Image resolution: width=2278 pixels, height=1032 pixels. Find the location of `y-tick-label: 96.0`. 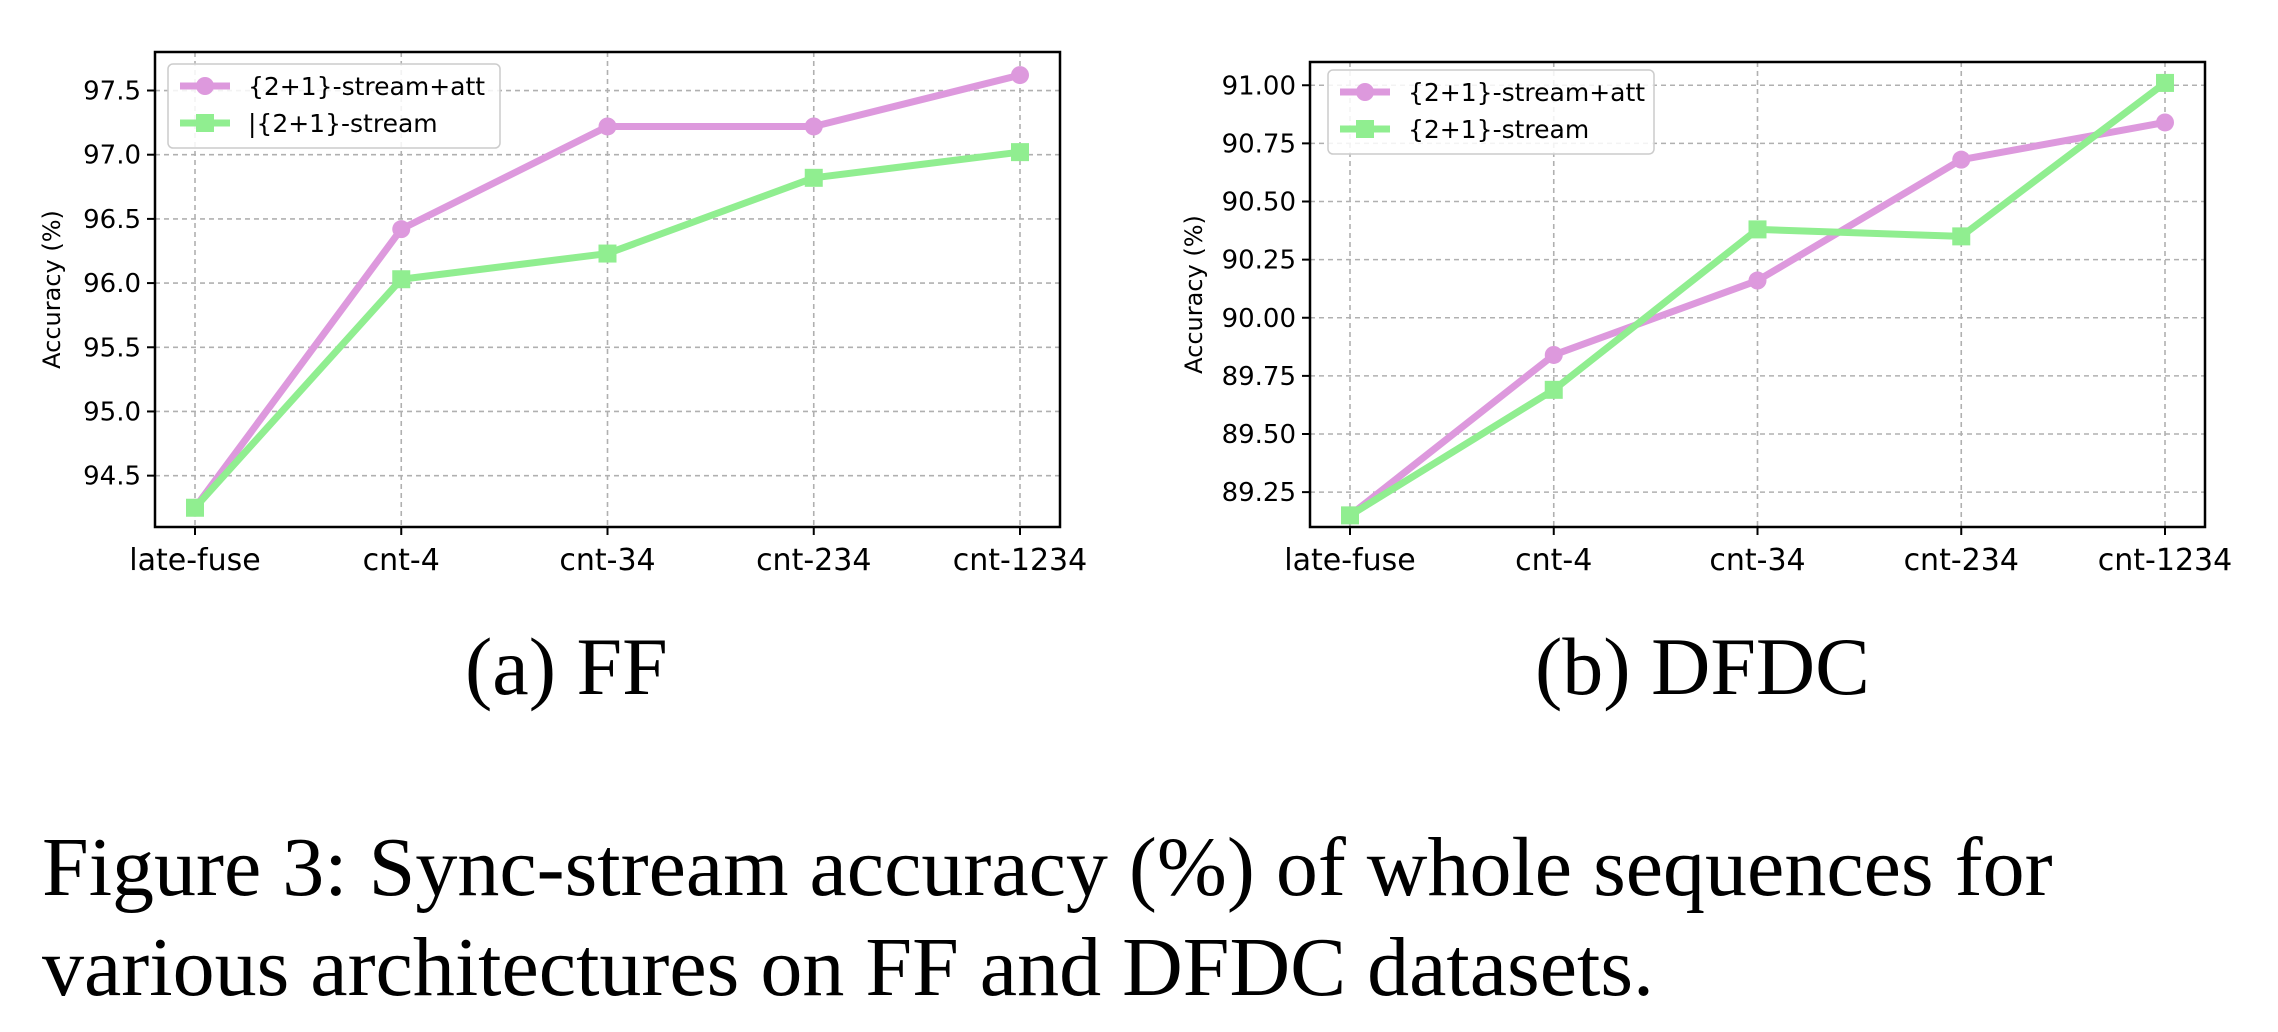

y-tick-label: 96.0 is located at coordinates (112, 284).